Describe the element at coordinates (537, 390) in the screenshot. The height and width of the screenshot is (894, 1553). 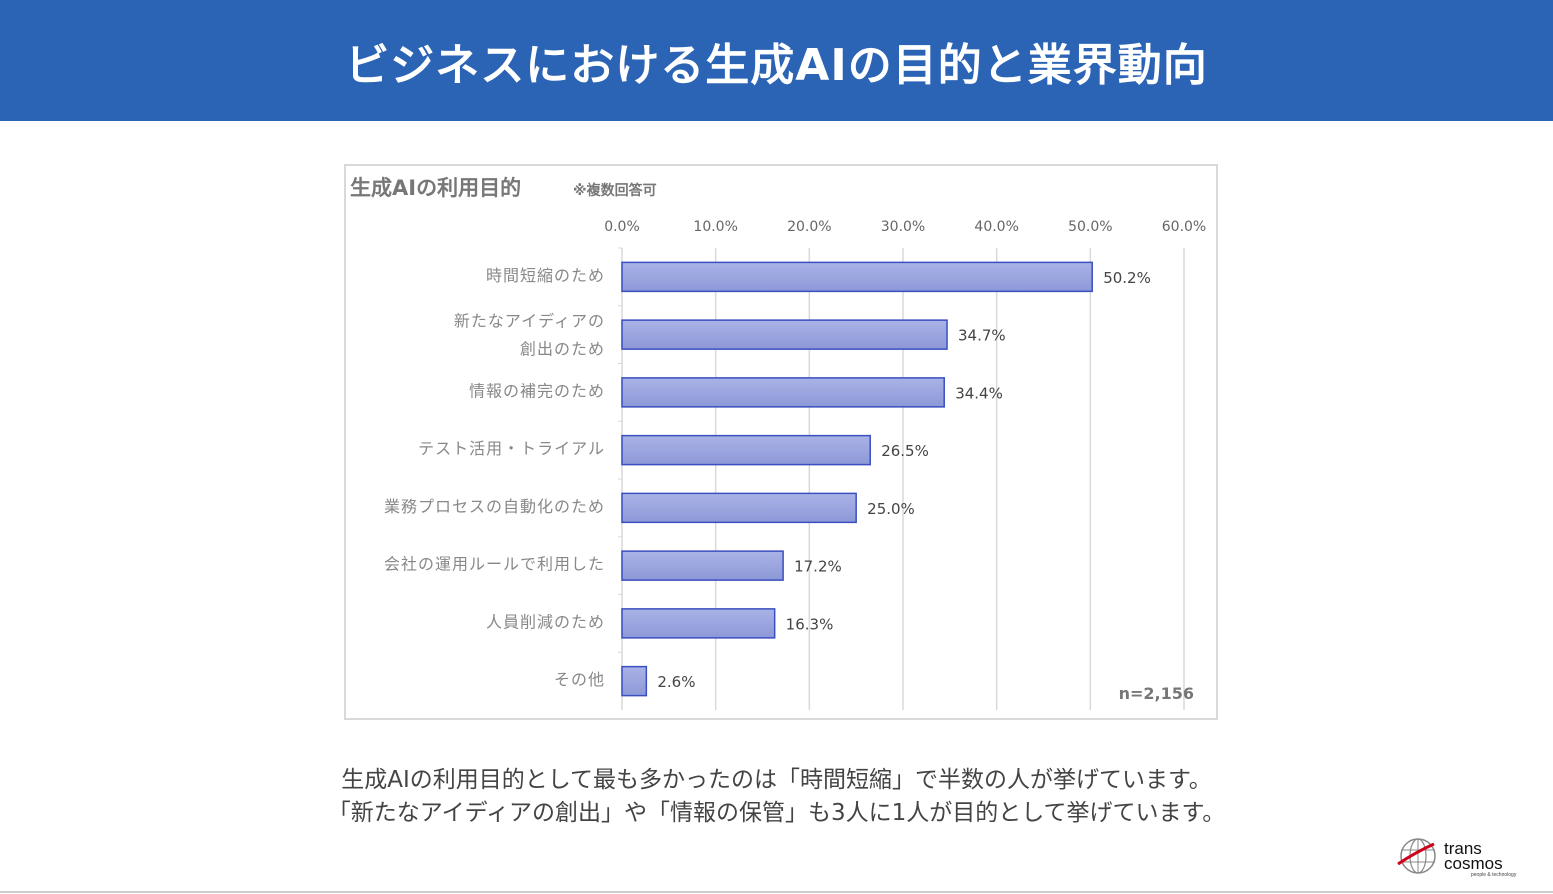
I see `category-label: 情報の補完のため` at that location.